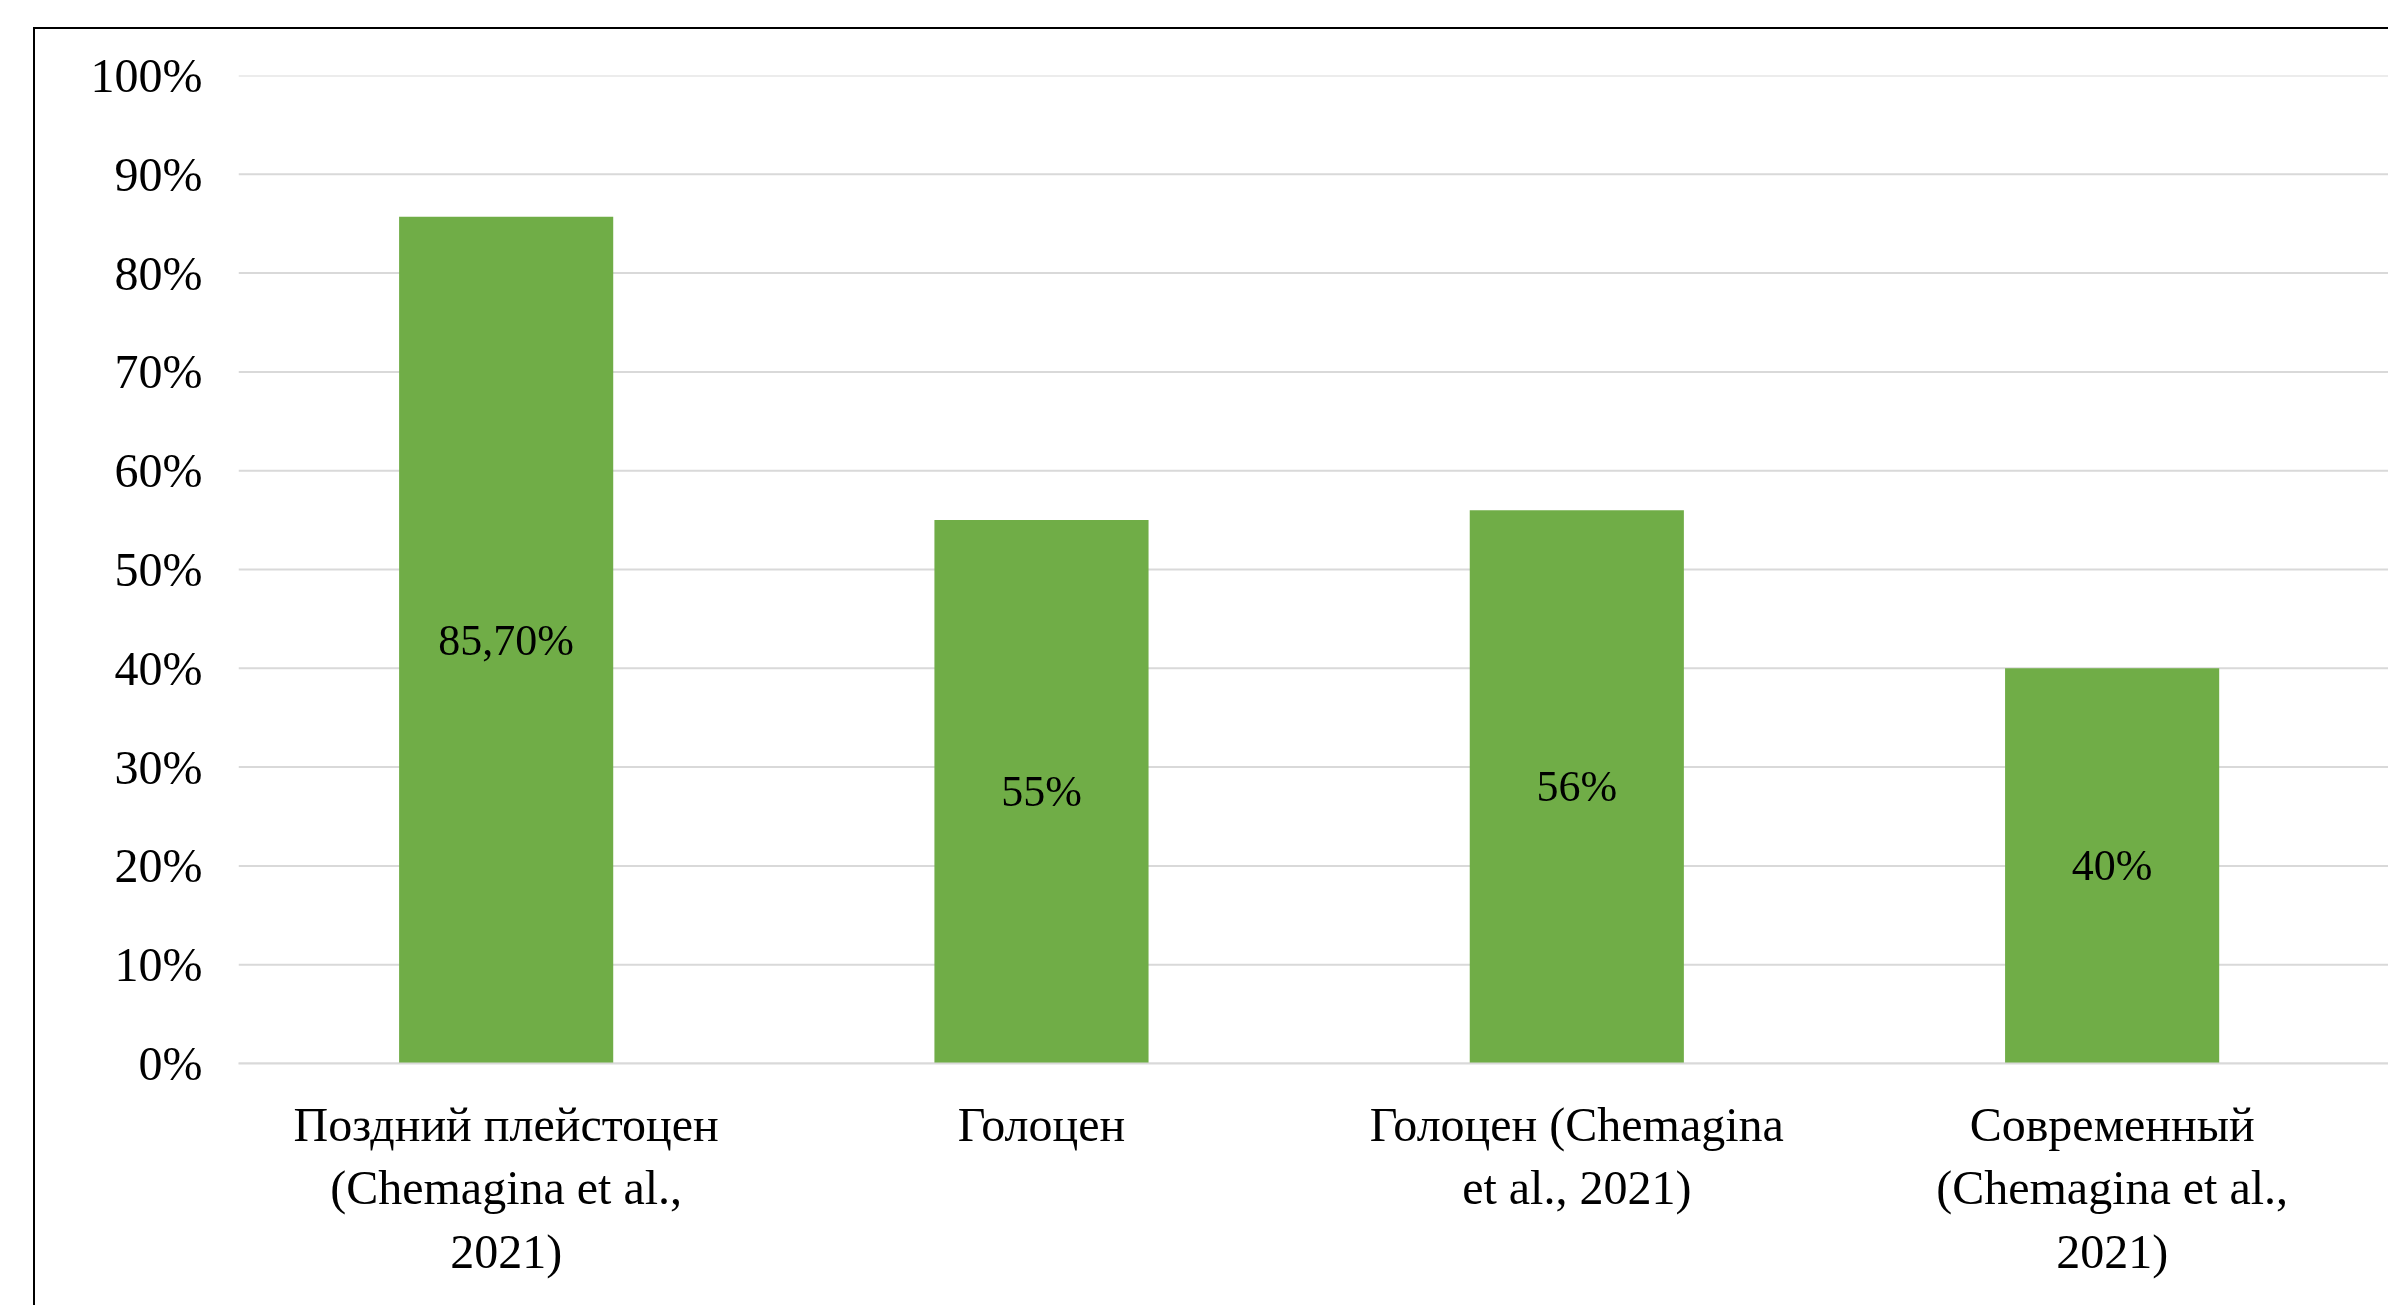 This screenshot has width=2388, height=1305. What do you see at coordinates (158, 866) in the screenshot?
I see `y-tick-label: 20%` at bounding box center [158, 866].